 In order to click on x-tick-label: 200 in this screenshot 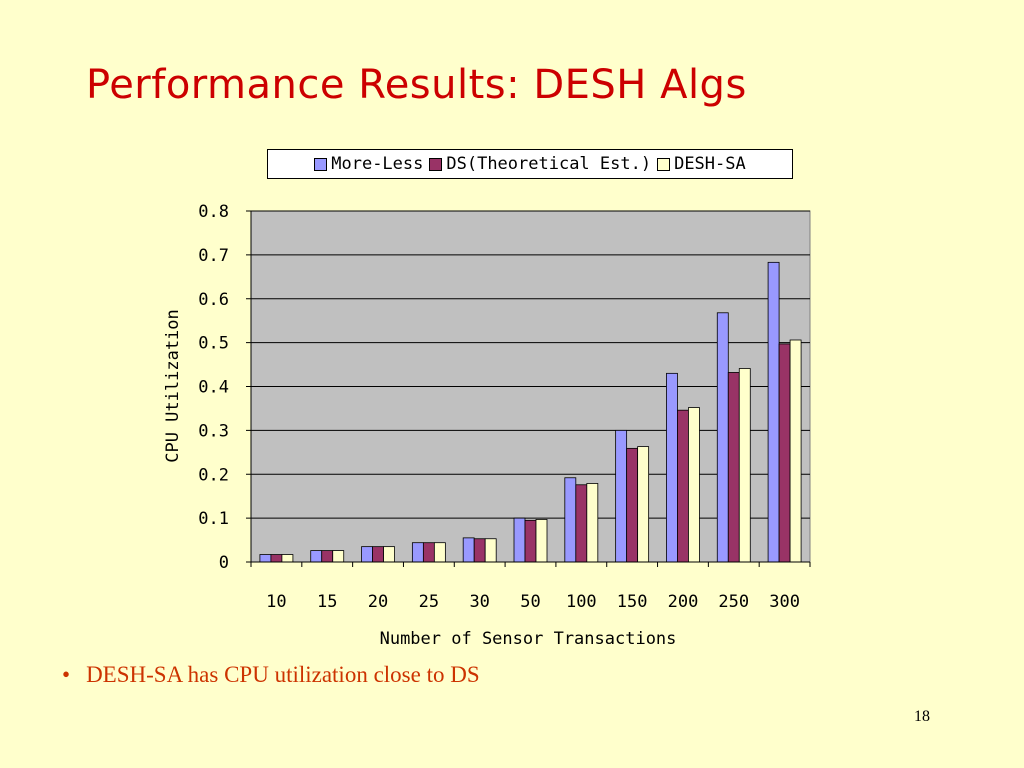, I will do `click(683, 602)`.